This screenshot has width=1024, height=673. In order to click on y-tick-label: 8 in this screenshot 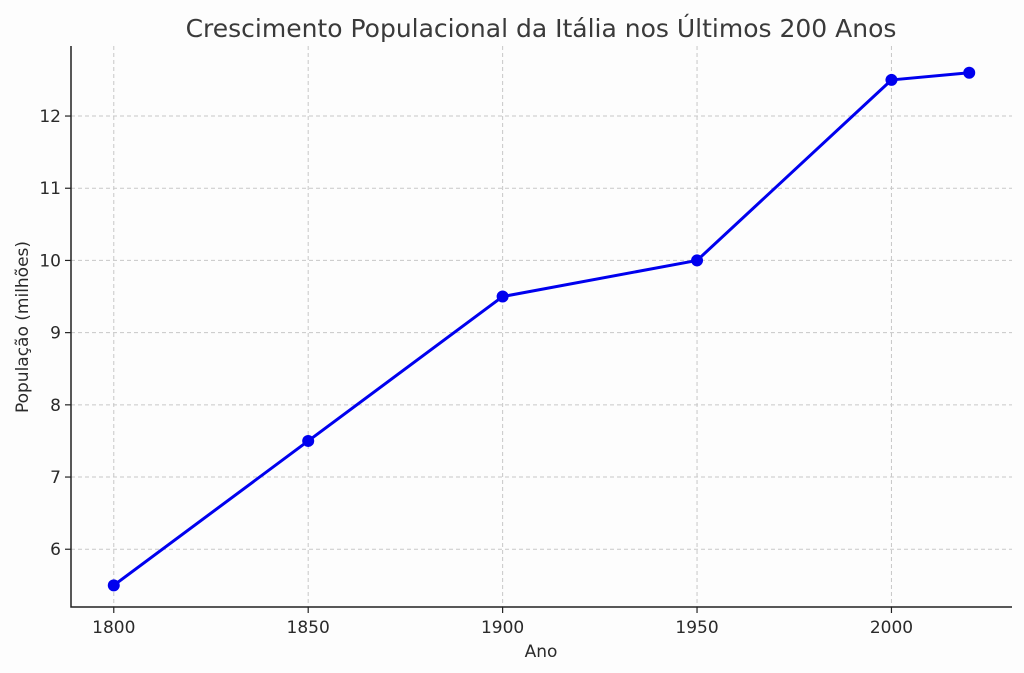, I will do `click(55, 406)`.